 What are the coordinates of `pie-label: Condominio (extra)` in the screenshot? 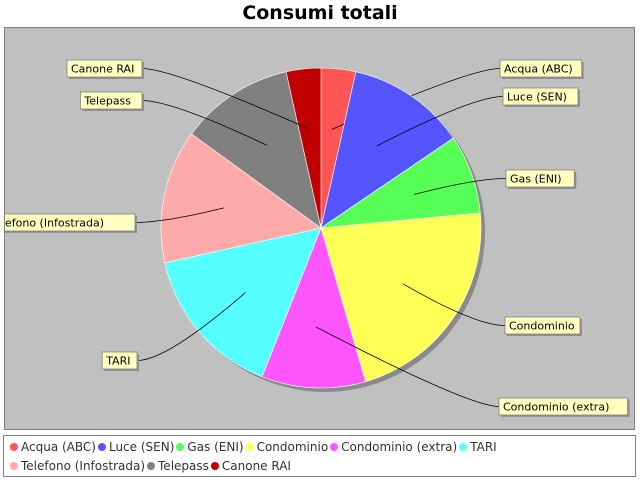 It's located at (556, 407).